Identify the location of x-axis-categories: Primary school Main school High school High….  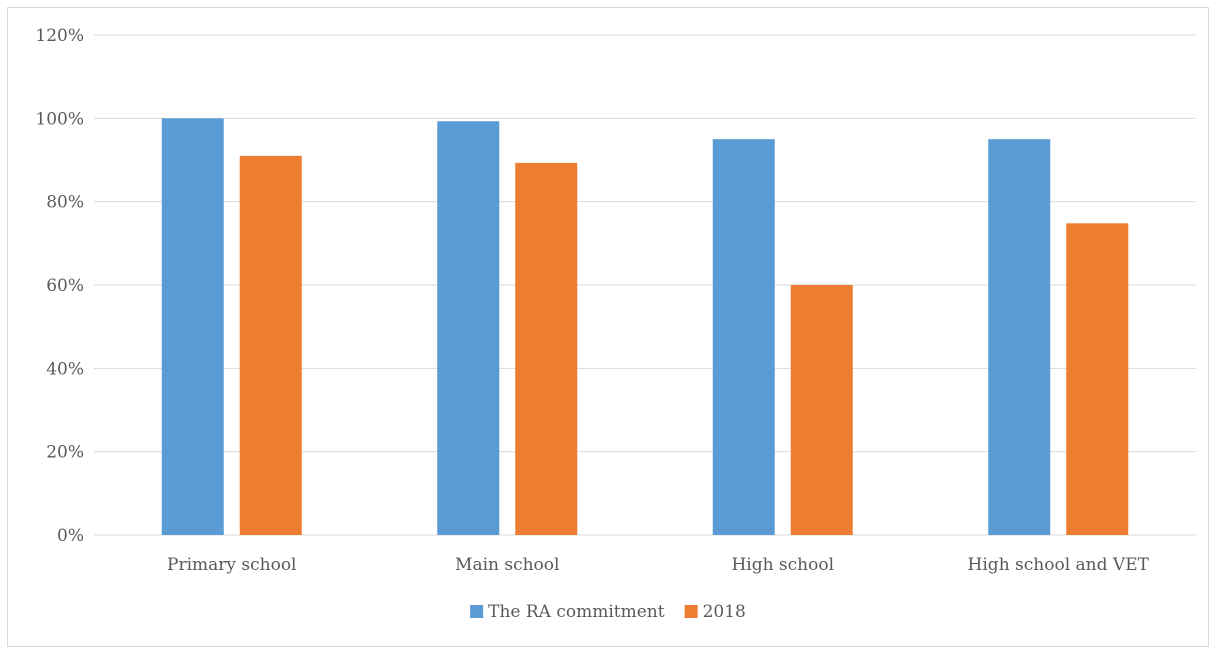
(658, 565).